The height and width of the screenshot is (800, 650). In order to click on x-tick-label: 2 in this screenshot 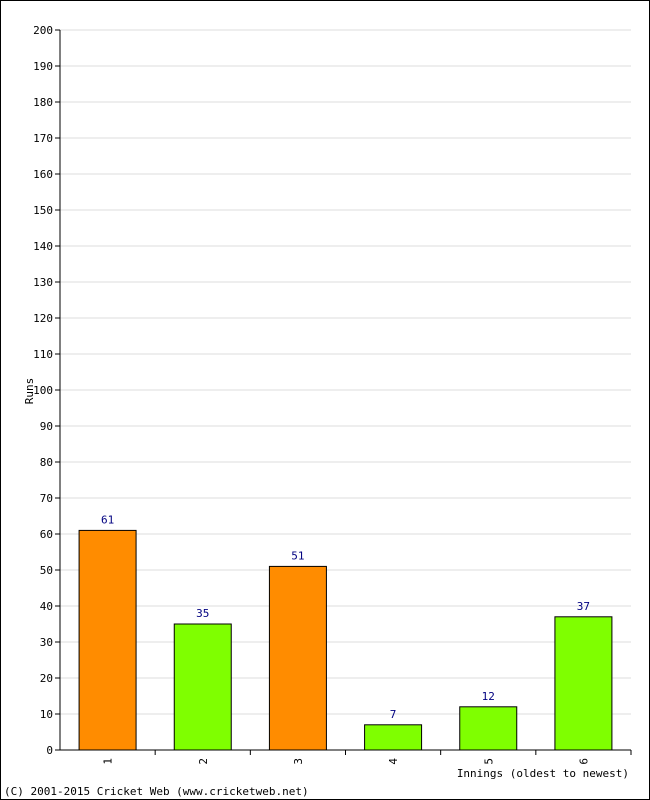, I will do `click(203, 761)`.